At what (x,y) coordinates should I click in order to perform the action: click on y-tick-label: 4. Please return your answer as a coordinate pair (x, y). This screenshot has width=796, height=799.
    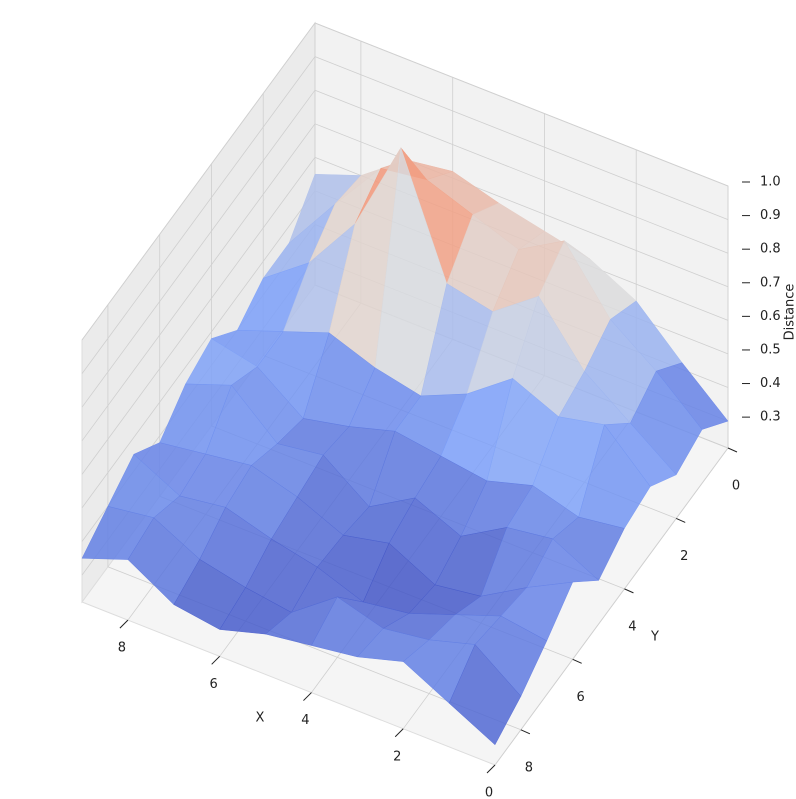
    Looking at the image, I should click on (632, 626).